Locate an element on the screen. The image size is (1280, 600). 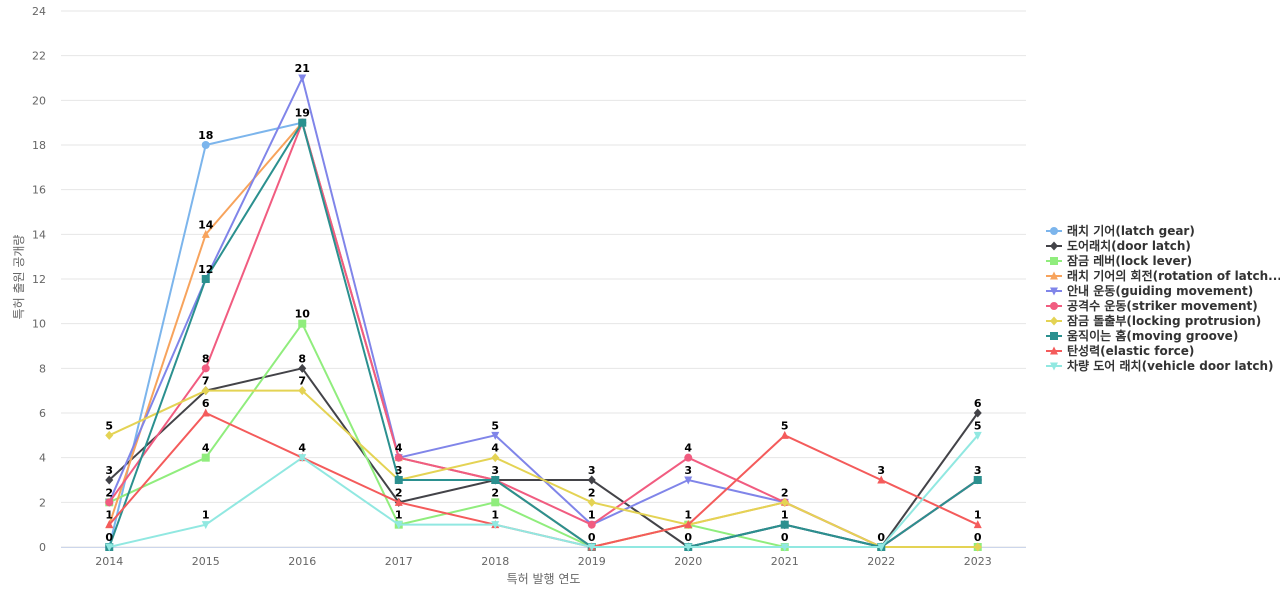
y-tick-label: 8 is located at coordinates (42, 368).